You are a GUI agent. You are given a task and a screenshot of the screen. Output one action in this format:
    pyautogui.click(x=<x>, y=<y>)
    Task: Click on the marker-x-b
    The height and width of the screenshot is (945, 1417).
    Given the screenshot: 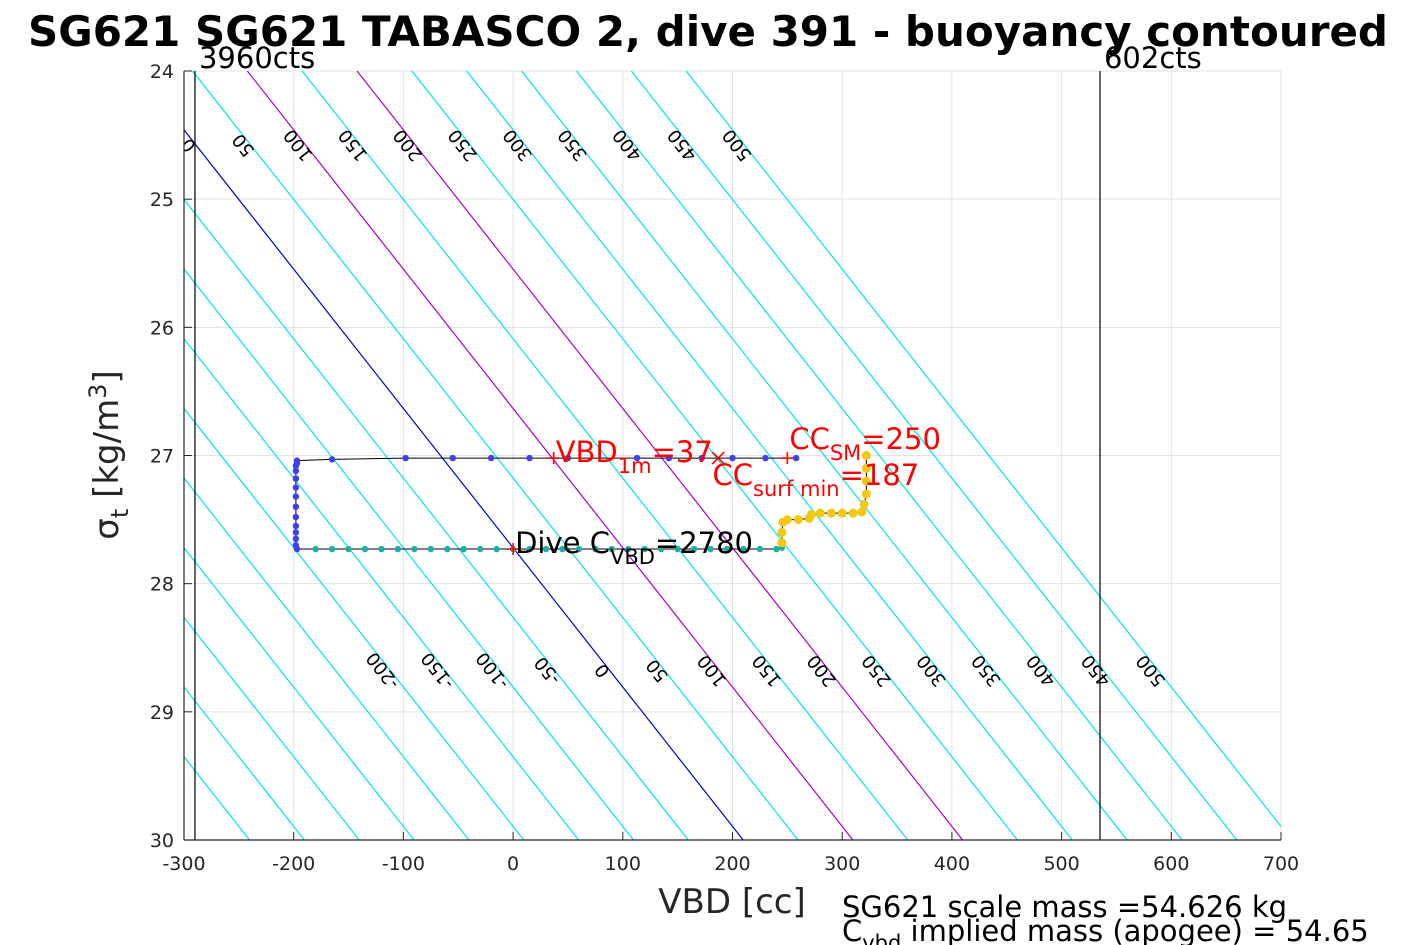 What is the action you would take?
    pyautogui.click(x=718, y=458)
    